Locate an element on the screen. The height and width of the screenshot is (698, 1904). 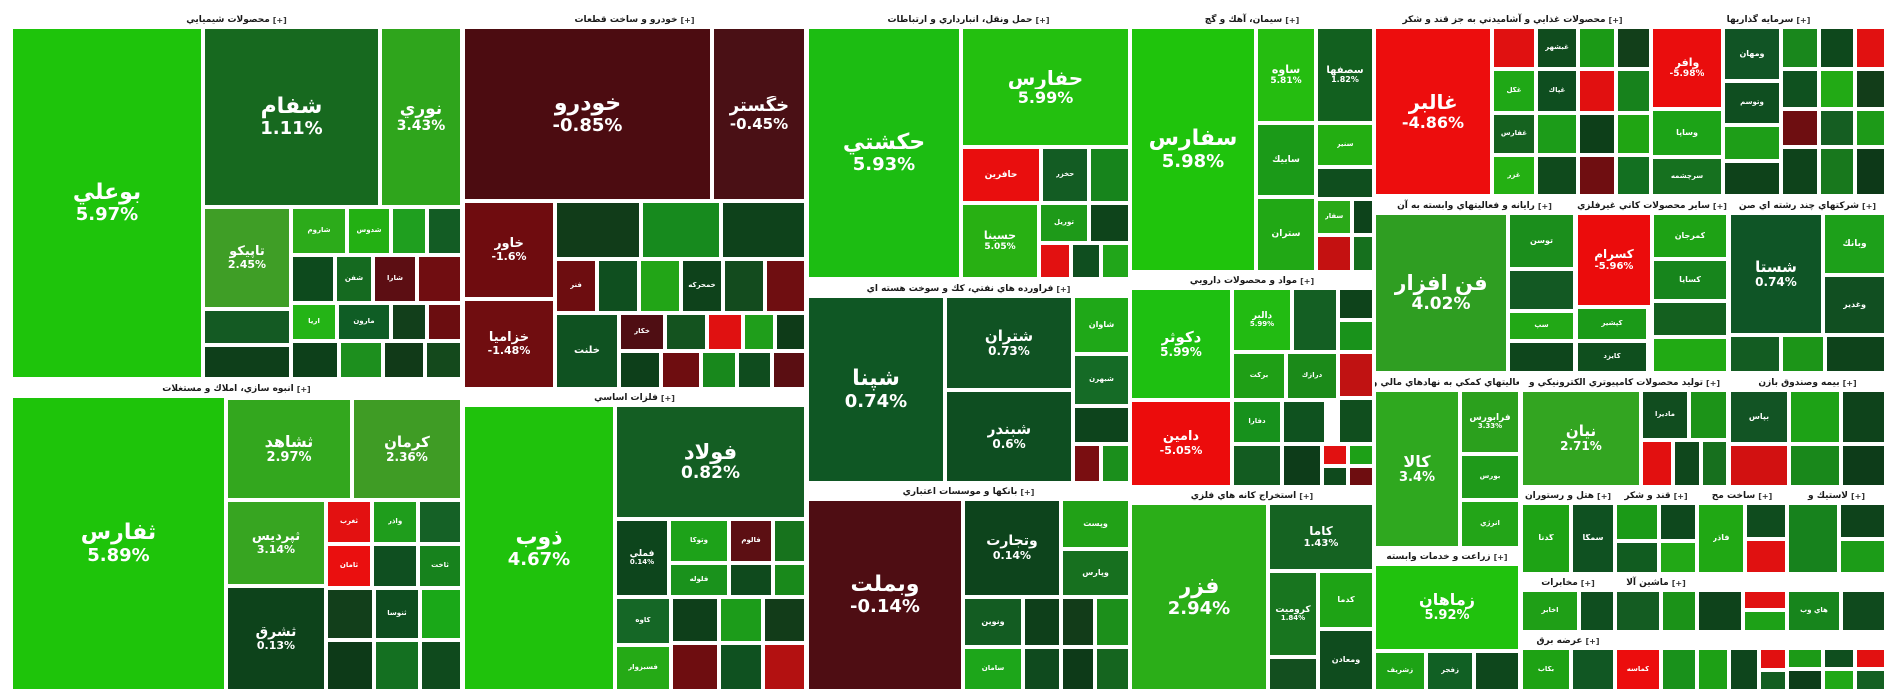
sector-header: استخراج كانه هاي فلزي [+] is located at coordinates (1252, 496).